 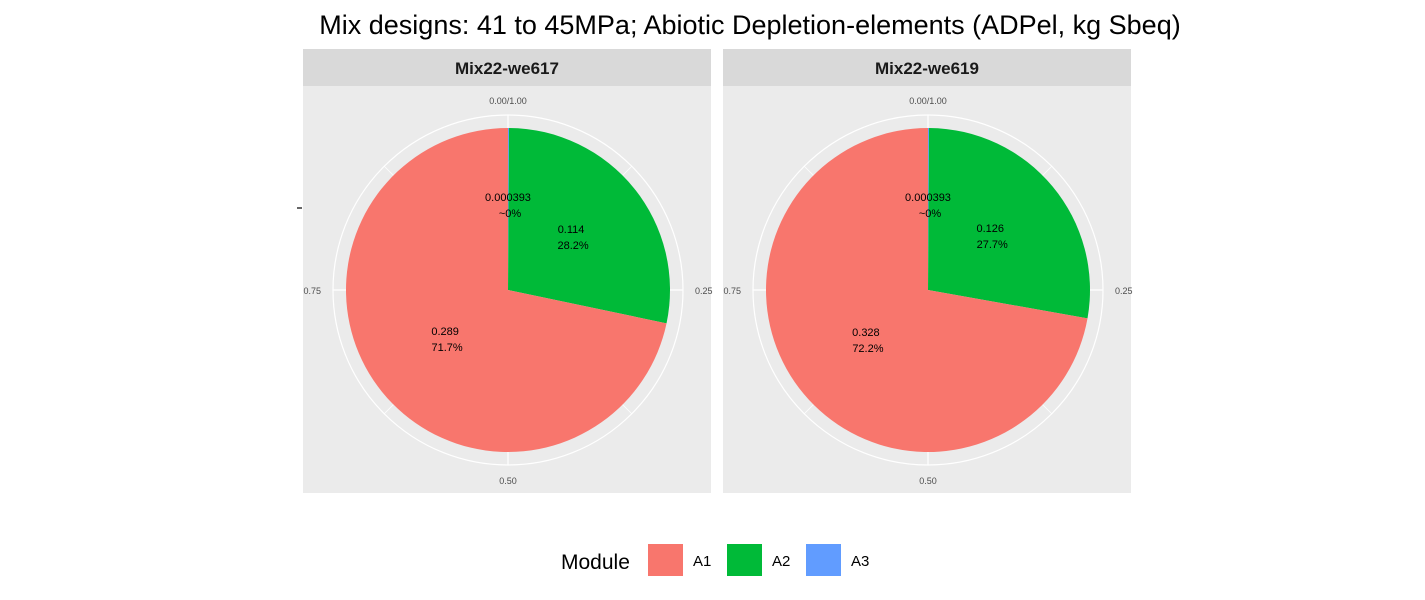 I want to click on facet-strip-label: Mix22-we619, so click(x=927, y=68).